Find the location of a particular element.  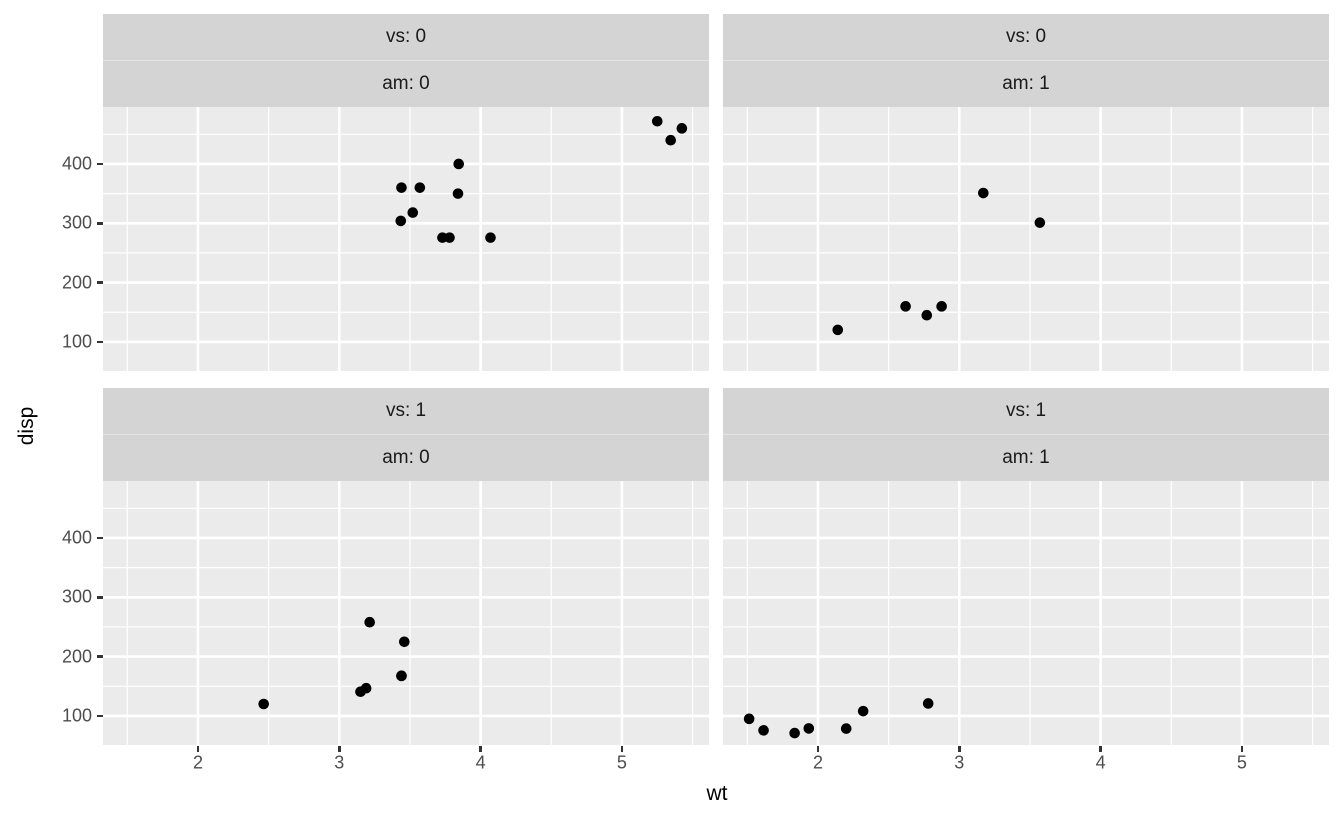

x-axis-title: wt is located at coordinates (717, 793).